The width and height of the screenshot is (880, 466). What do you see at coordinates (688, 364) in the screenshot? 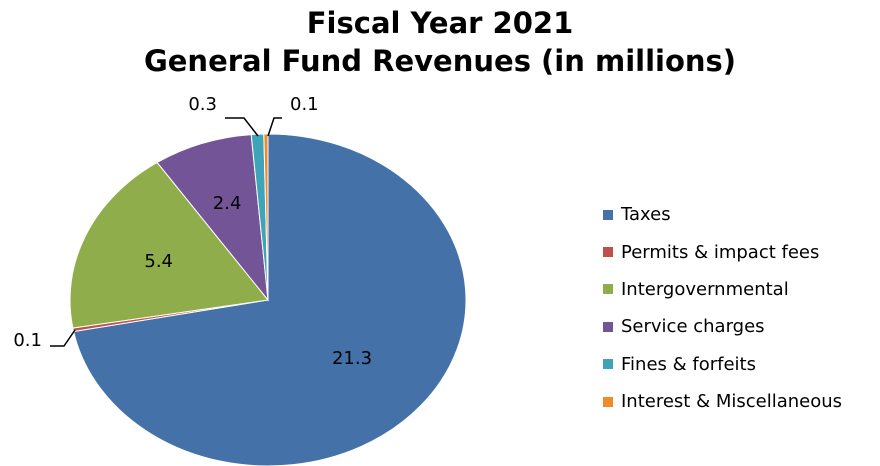
I see `legend-label: Fines & forfeits` at bounding box center [688, 364].